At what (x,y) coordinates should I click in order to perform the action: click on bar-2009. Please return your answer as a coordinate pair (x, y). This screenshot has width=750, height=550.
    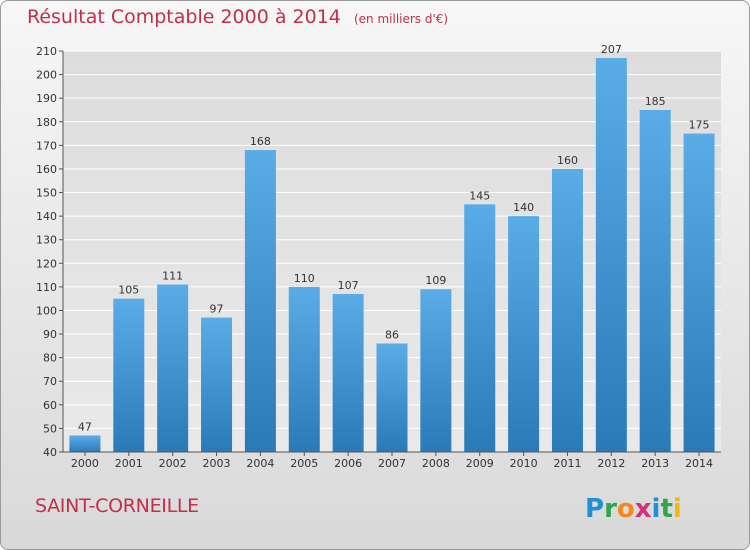
    Looking at the image, I should click on (480, 328).